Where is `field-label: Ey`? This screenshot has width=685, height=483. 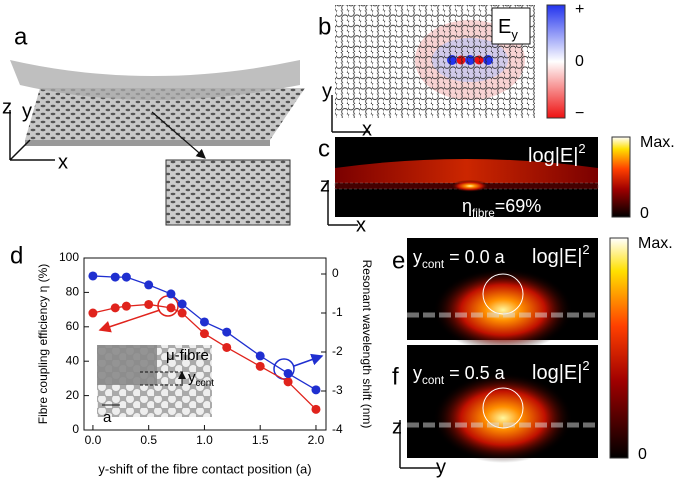 field-label: Ey is located at coordinates (508, 29).